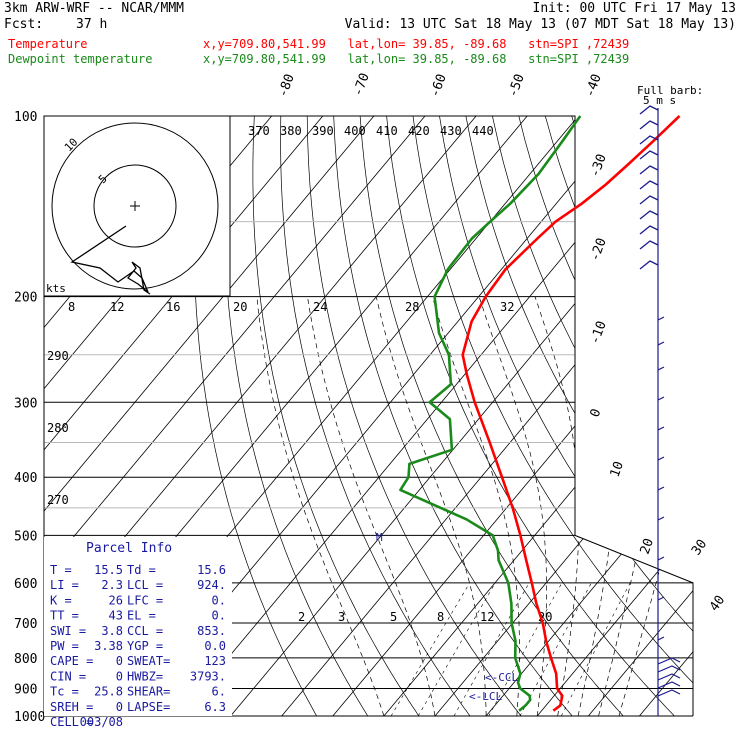 This screenshot has width=740, height=740. What do you see at coordinates (25, 624) in the screenshot?
I see `pressure-tick-label: 700` at bounding box center [25, 624].